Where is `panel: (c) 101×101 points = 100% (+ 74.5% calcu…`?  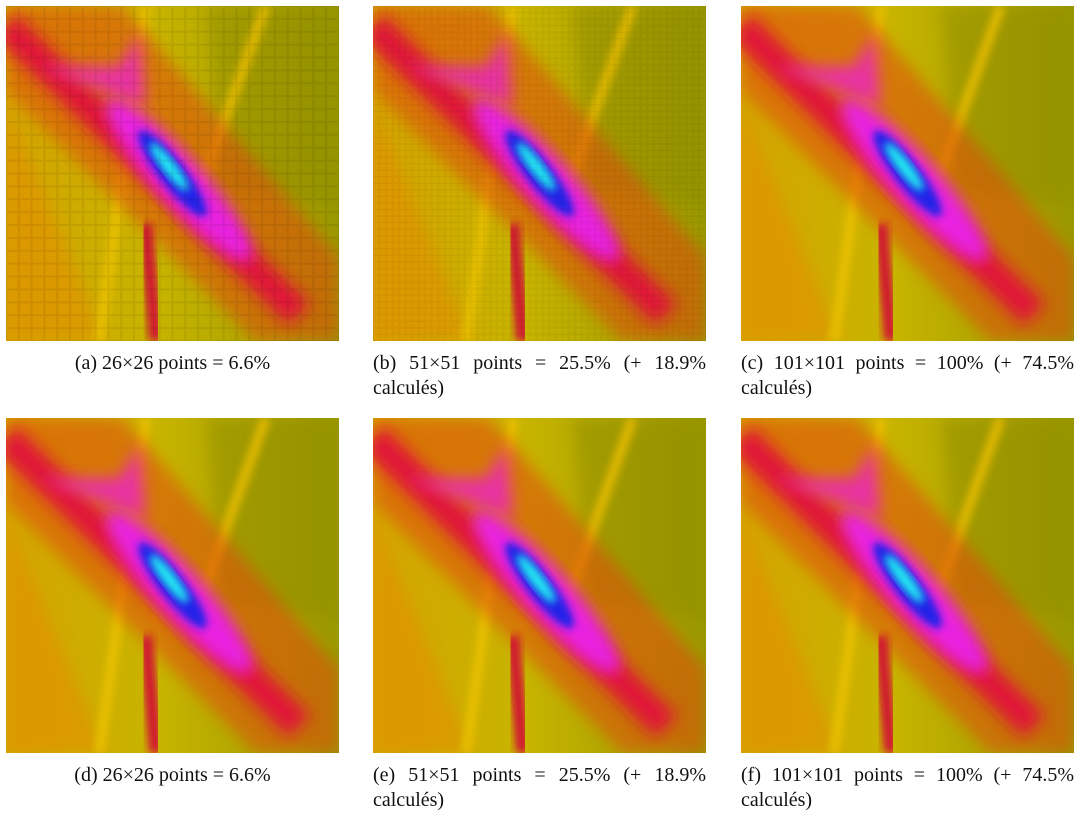
panel: (c) 101×101 points = 100% (+ 74.5% calcu… is located at coordinates (907, 203).